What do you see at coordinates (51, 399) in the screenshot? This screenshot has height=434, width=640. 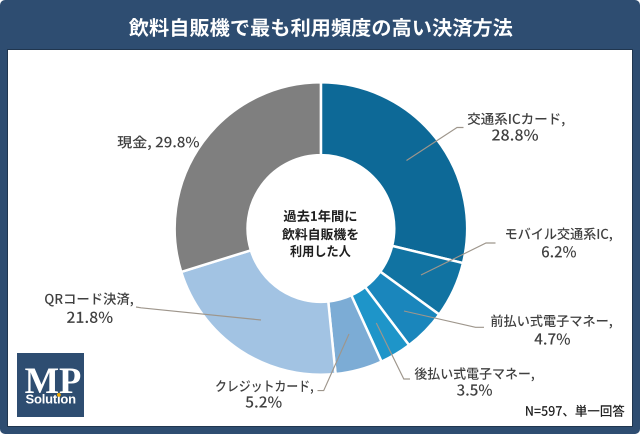 I see `svg-text: Solutıon` at bounding box center [51, 399].